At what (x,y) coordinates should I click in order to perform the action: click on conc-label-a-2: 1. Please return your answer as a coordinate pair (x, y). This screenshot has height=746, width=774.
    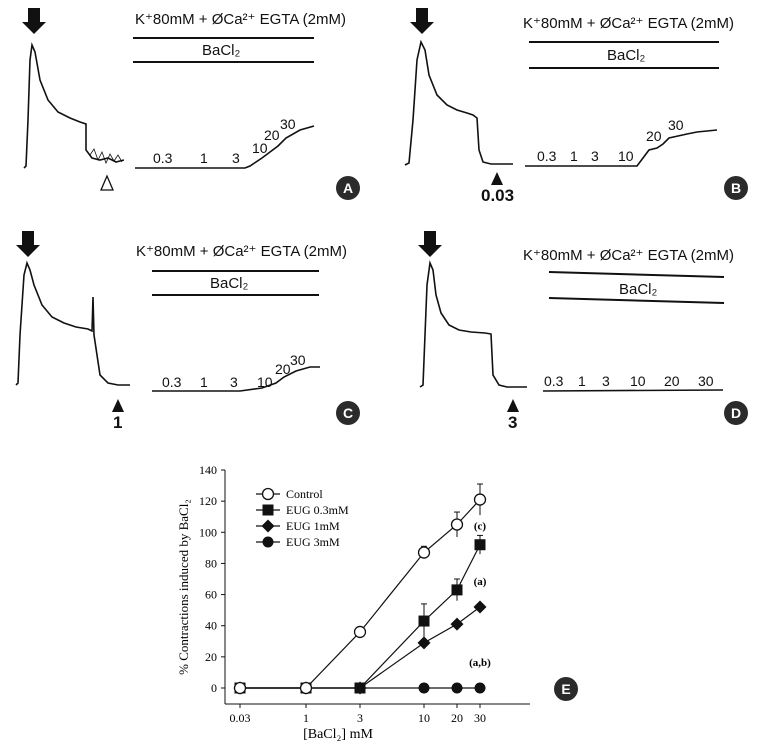
    Looking at the image, I should click on (204, 158).